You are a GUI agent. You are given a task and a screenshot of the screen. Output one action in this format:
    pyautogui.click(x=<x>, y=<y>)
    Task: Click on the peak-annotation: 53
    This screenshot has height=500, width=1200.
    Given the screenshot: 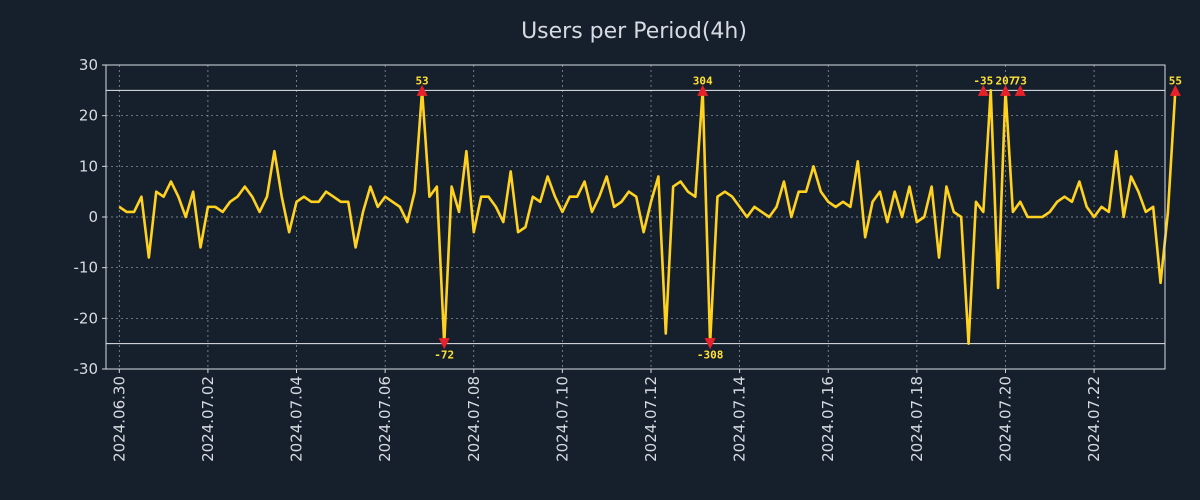 What is the action you would take?
    pyautogui.click(x=421, y=80)
    